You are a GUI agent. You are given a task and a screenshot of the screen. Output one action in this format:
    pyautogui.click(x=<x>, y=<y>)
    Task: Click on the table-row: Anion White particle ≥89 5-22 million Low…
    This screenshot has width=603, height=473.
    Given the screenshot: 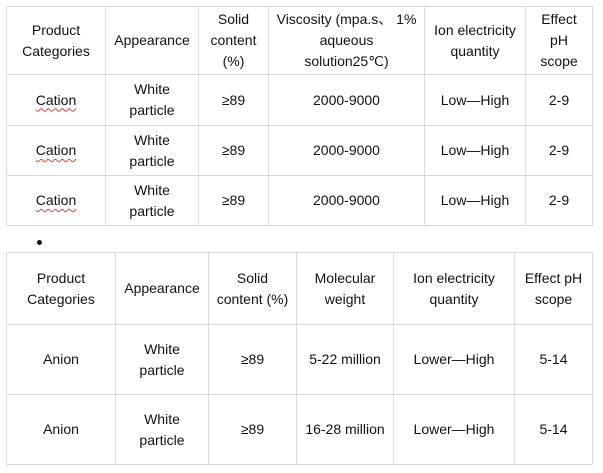 What is the action you would take?
    pyautogui.click(x=299, y=359)
    